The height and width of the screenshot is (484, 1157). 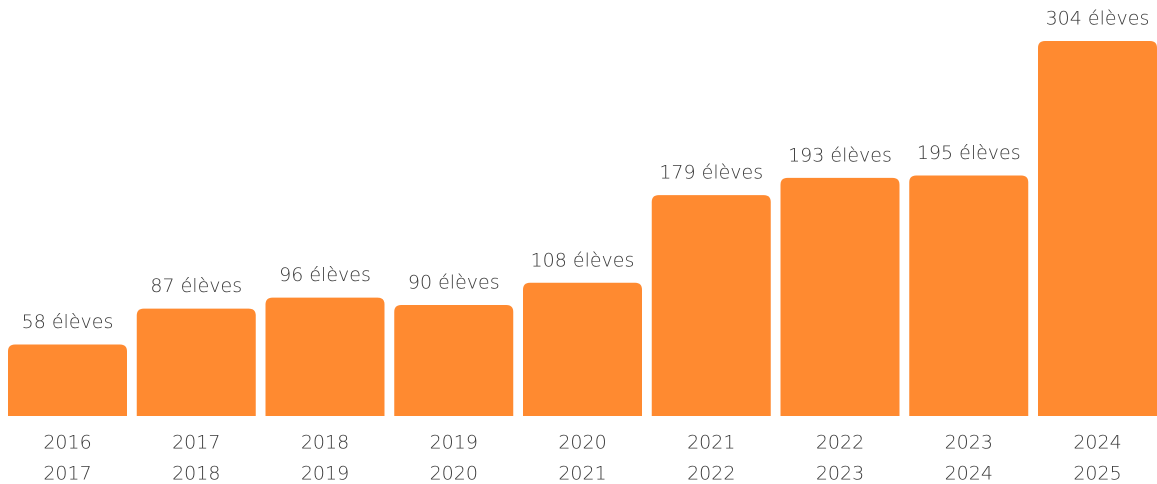 I want to click on value-label: 195 élèves, so click(x=969, y=153).